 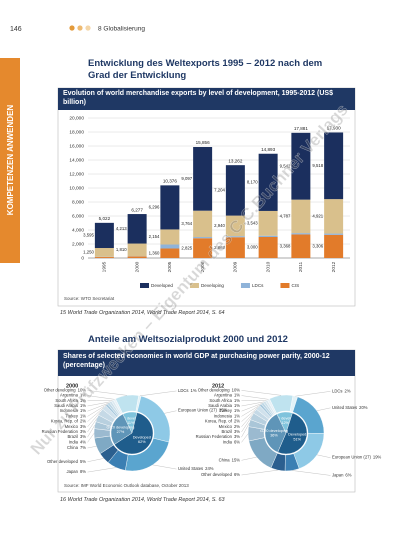 What do you see at coordinates (82, 390) in the screenshot?
I see `slice-value: 10%` at bounding box center [82, 390].